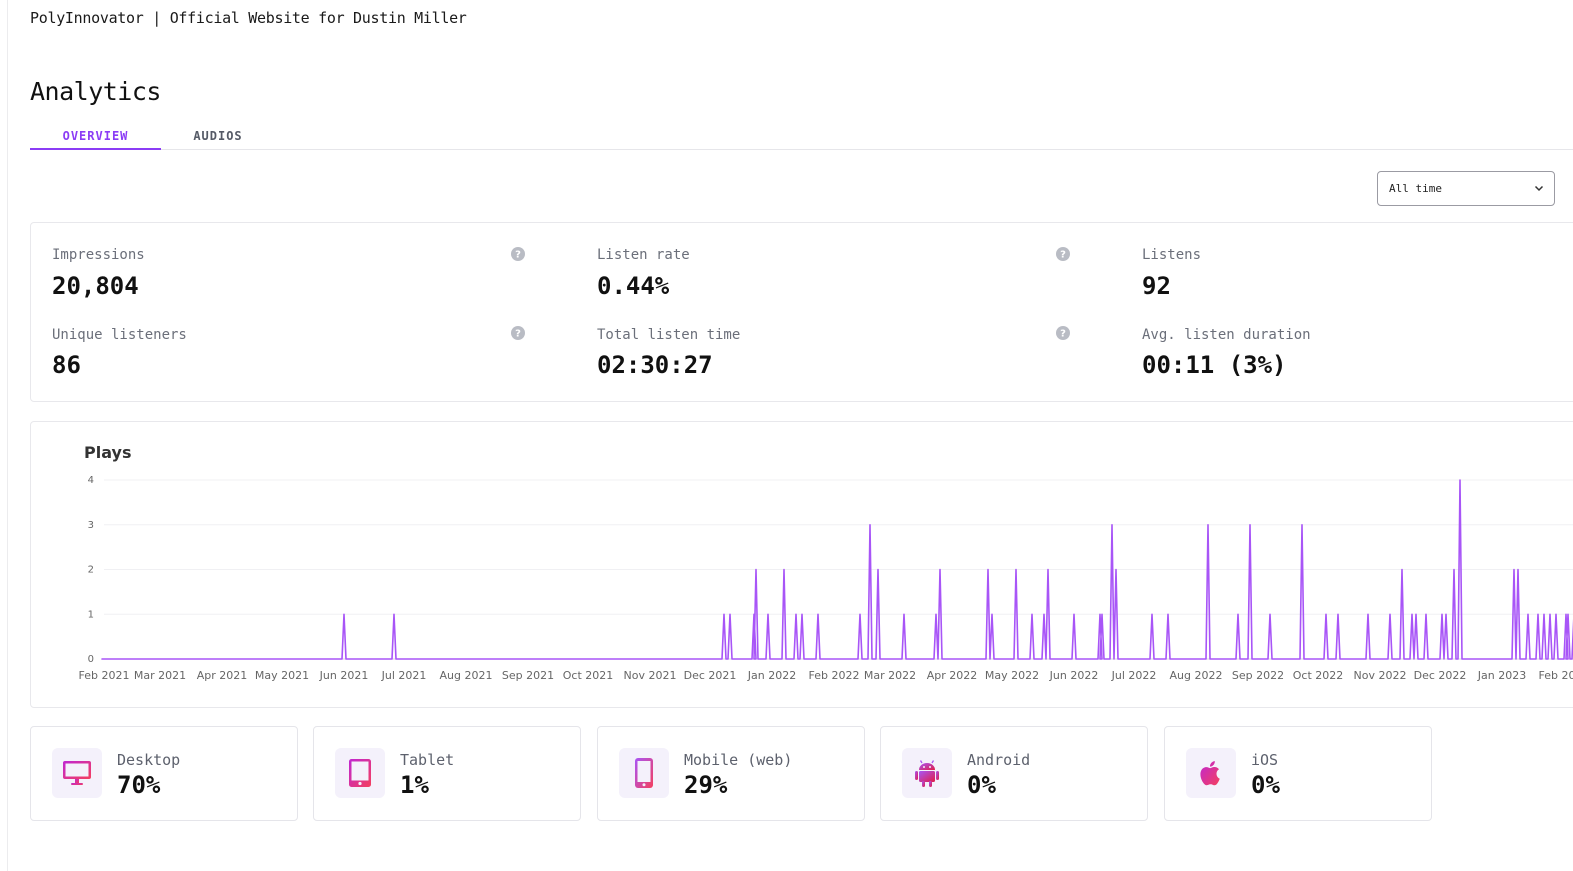 Image resolution: width=1573 pixels, height=871 pixels. I want to click on listens-label: Listens, so click(1172, 255).